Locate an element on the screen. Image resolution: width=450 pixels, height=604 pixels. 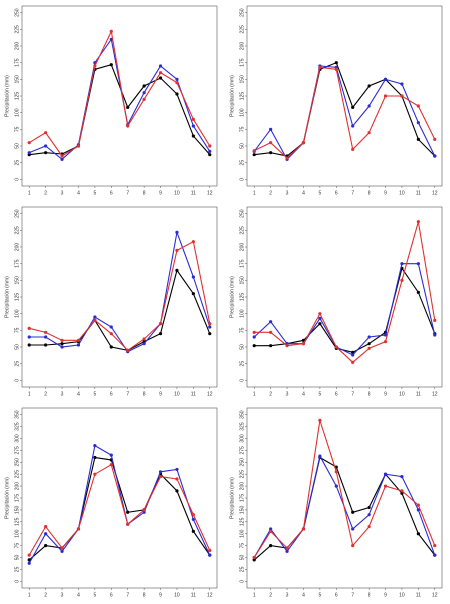
x-tick-label: 12 is located at coordinates (435, 595).